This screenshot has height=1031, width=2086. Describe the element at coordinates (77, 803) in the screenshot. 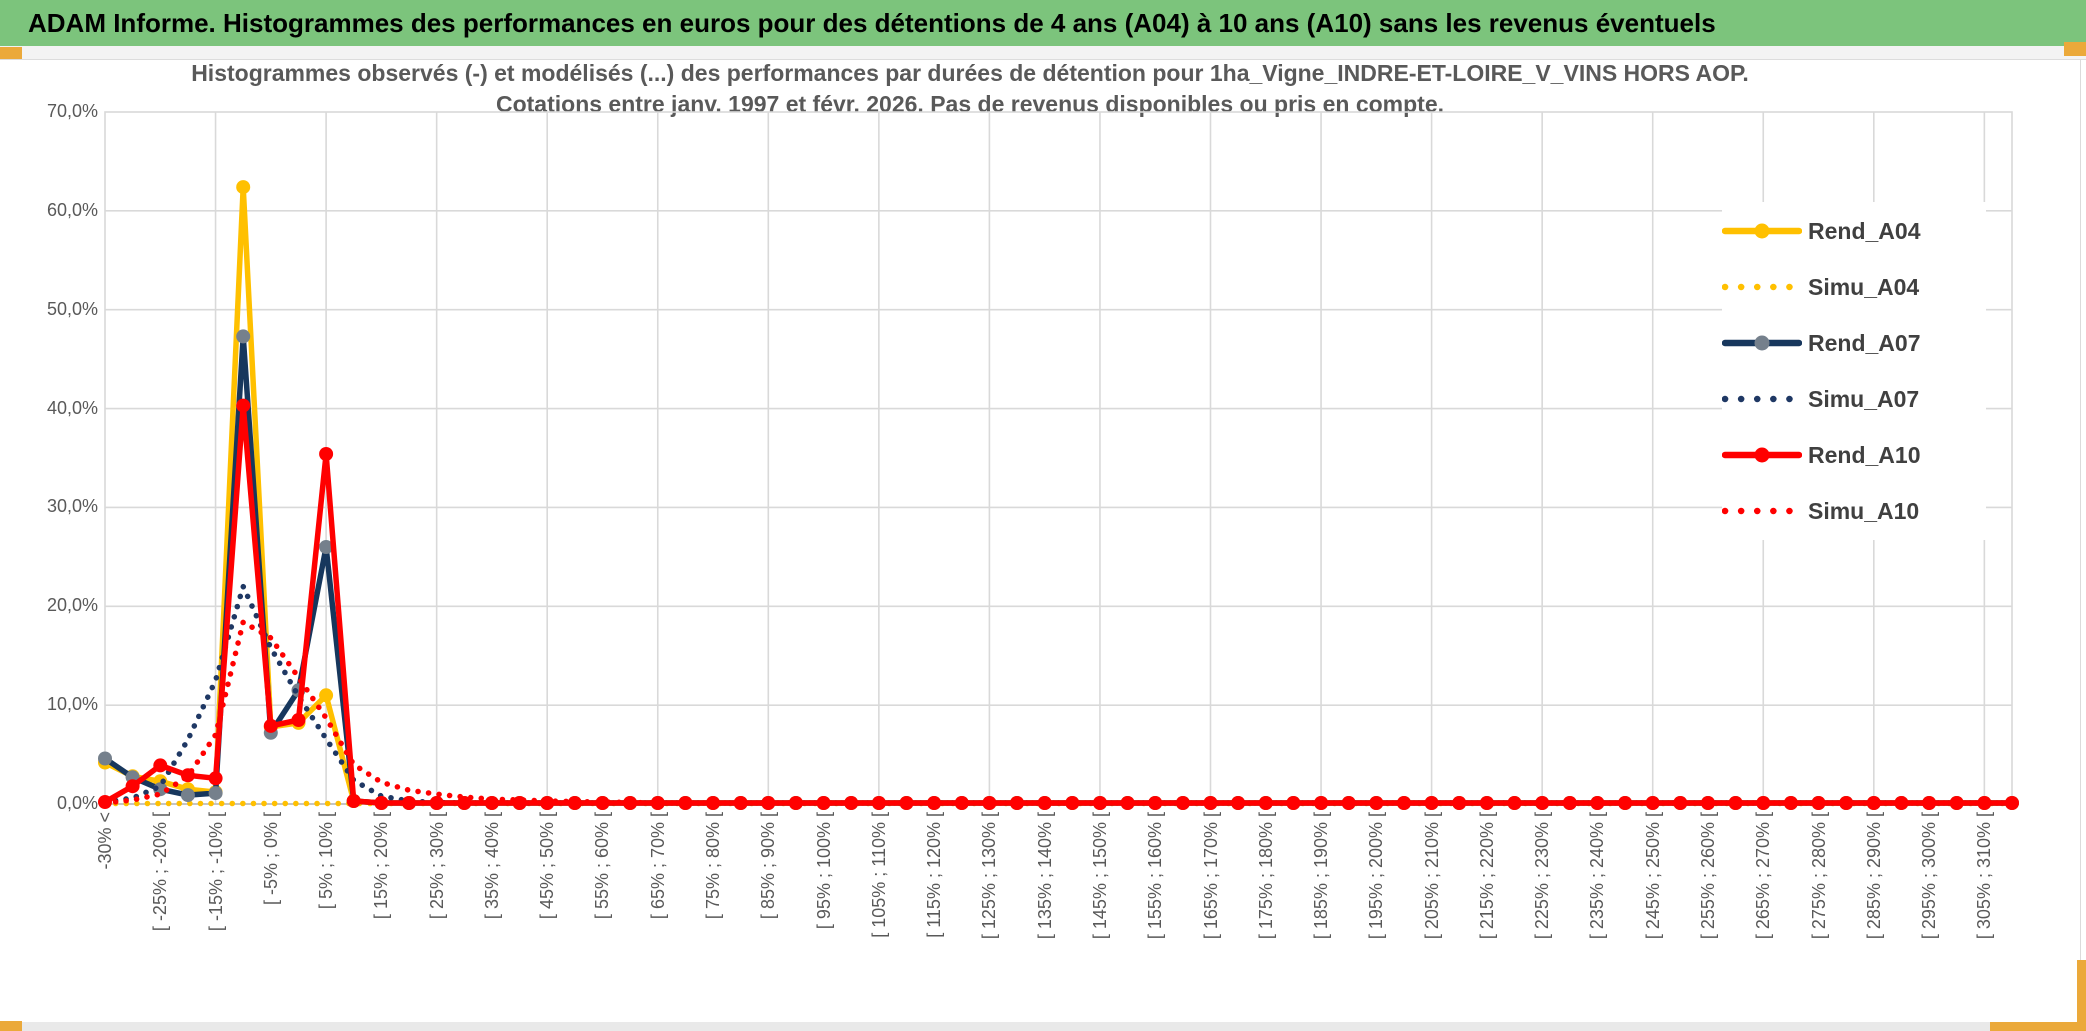

I see `y-tick-label: 0,0%` at that location.